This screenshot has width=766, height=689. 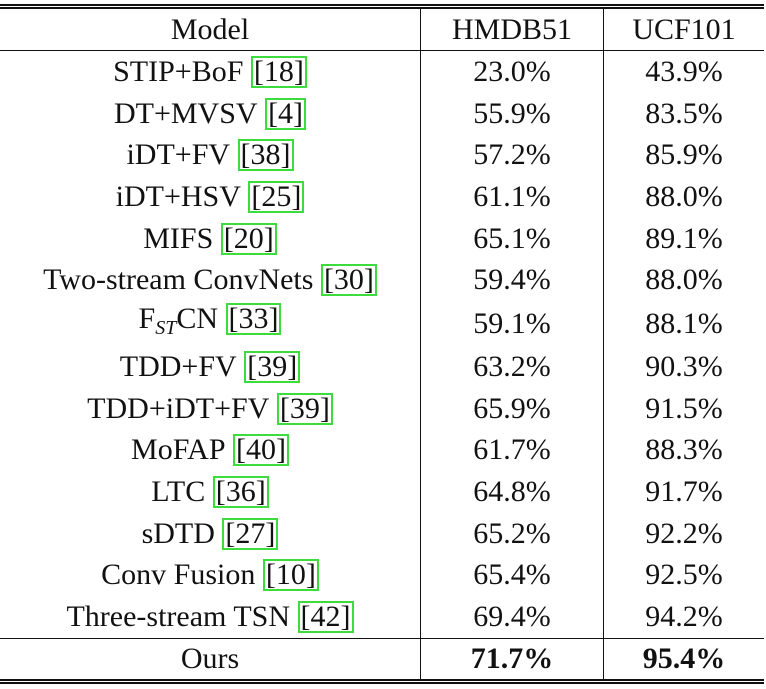 I want to click on citation: [30], so click(x=348, y=280).